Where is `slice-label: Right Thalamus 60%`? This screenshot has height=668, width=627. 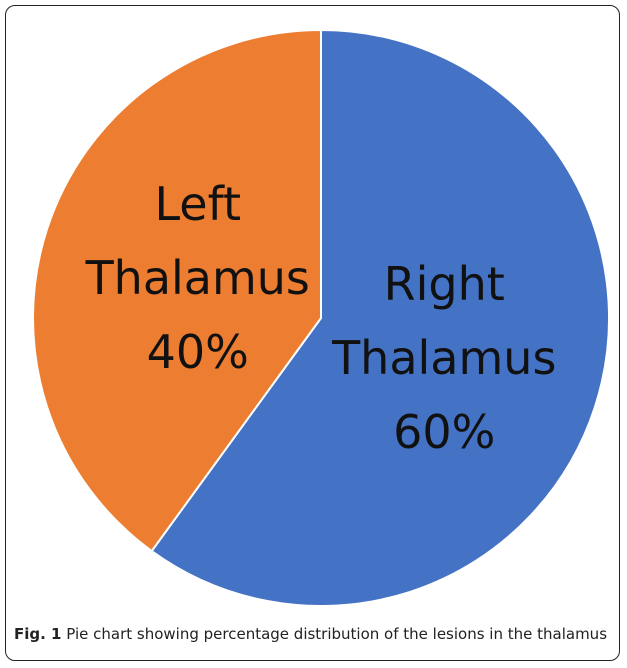 slice-label: Right Thalamus 60% is located at coordinates (444, 358).